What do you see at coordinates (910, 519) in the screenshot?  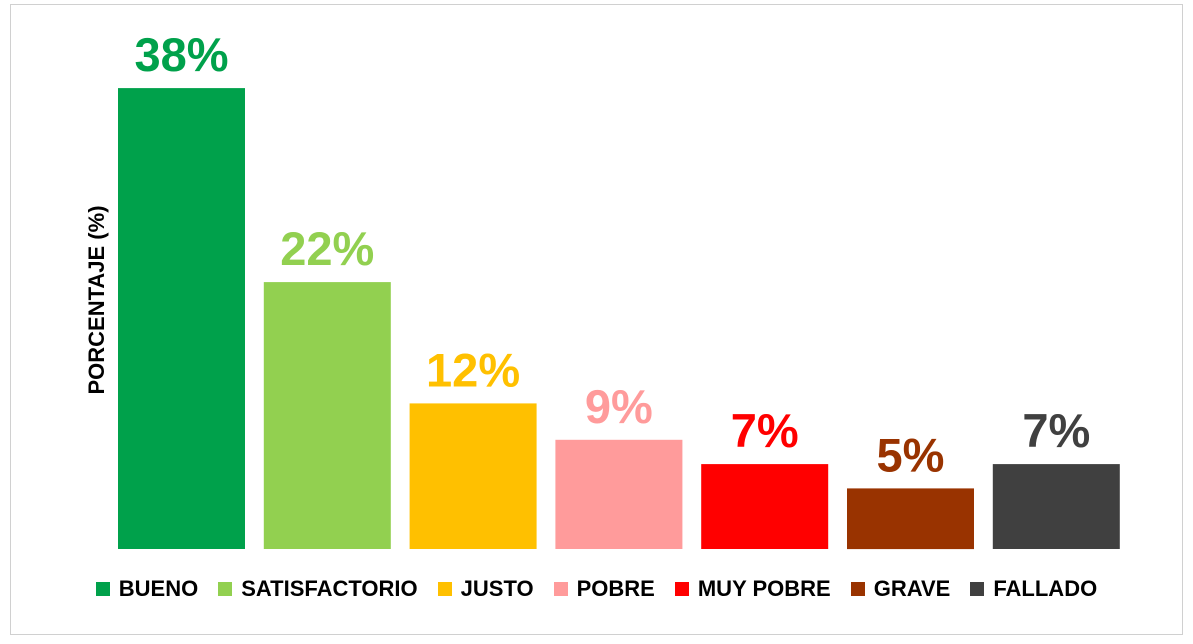 I see `bar-grave` at bounding box center [910, 519].